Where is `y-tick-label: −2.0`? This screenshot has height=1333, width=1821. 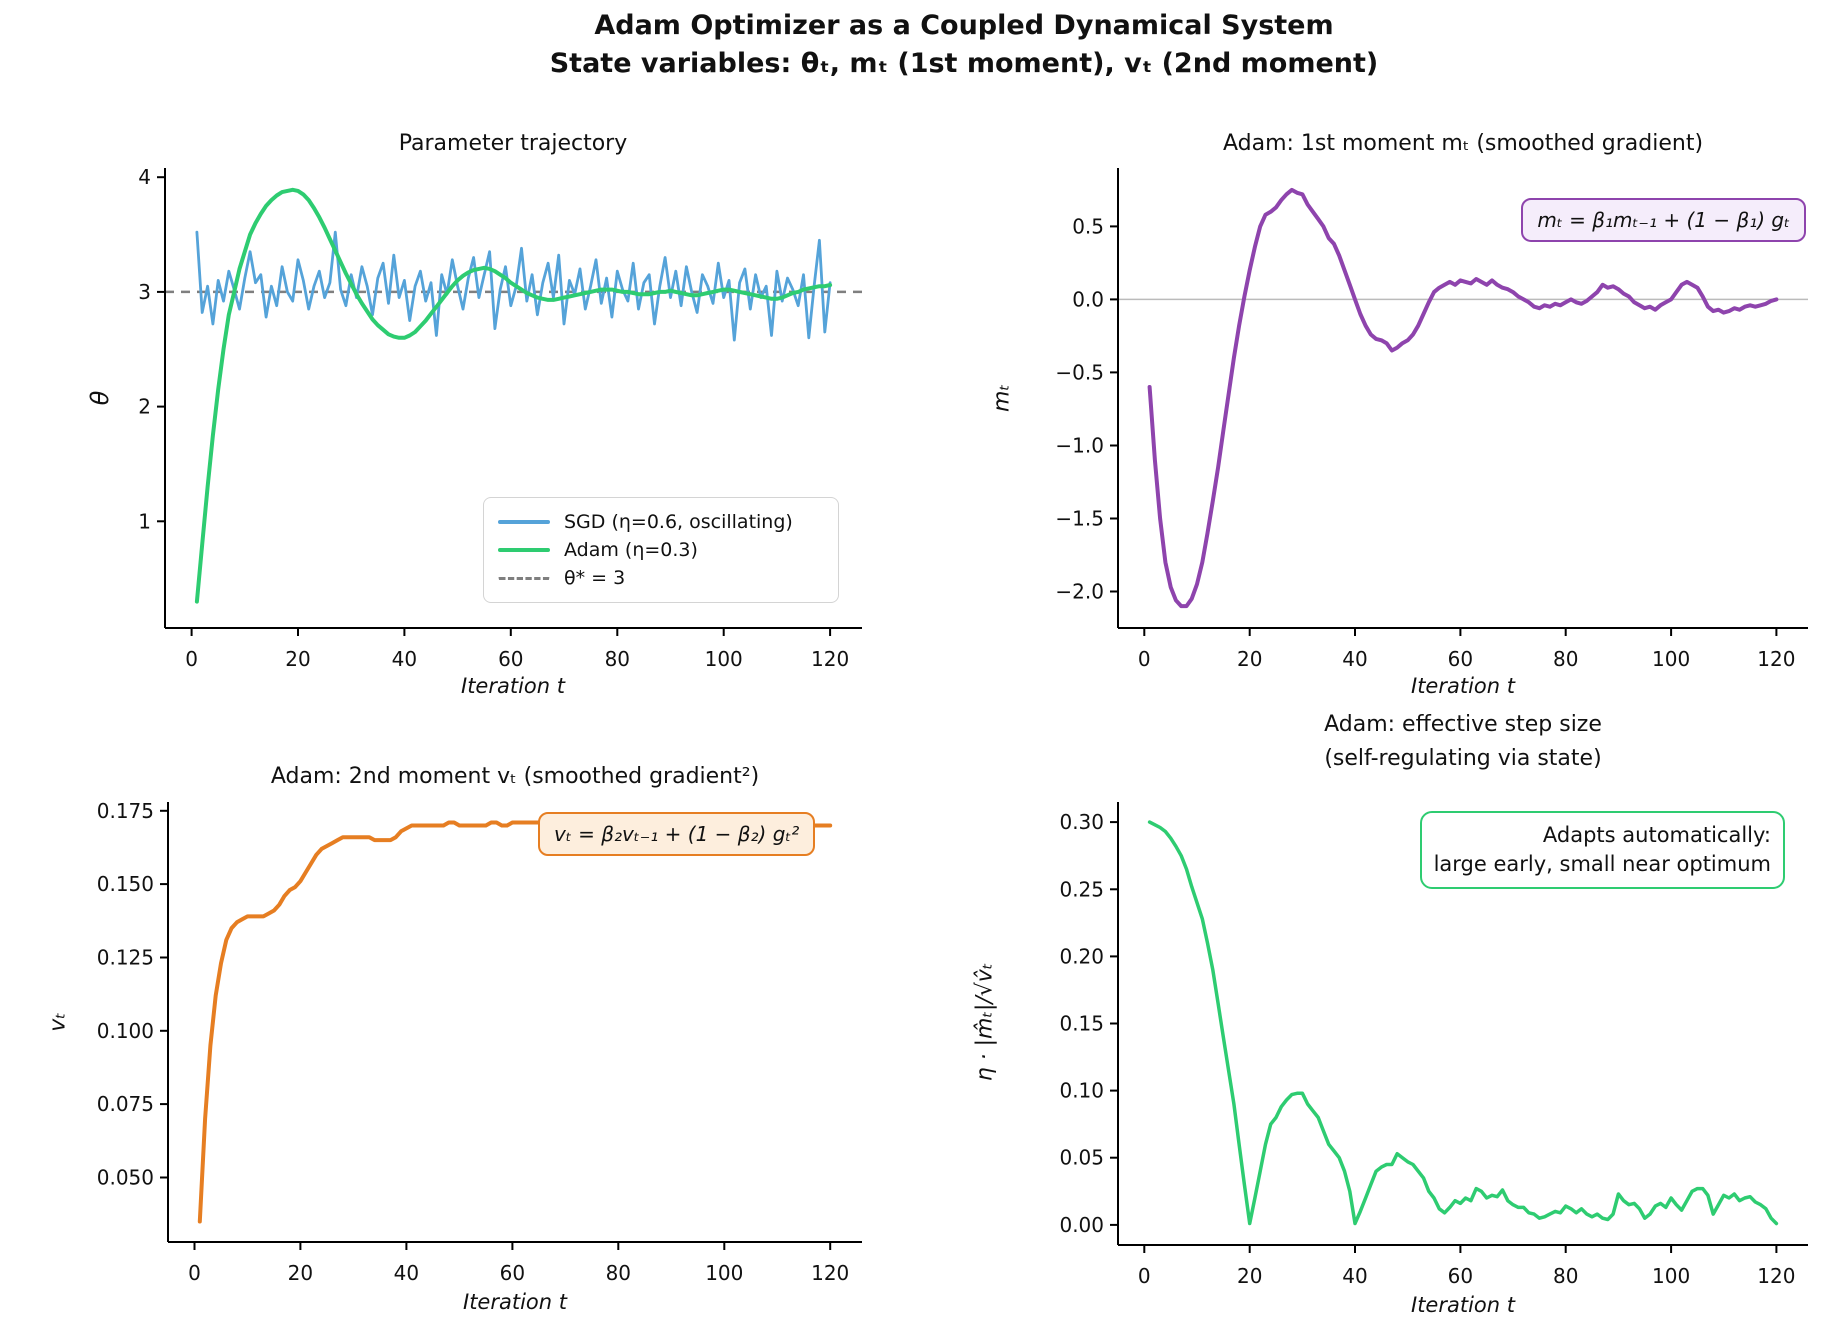 y-tick-label: −2.0 is located at coordinates (1079, 592).